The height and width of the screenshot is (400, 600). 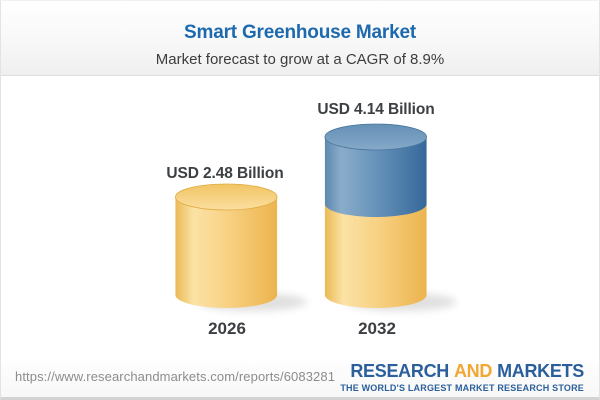 I want to click on logo-word-markets: MARKETS, so click(x=540, y=371).